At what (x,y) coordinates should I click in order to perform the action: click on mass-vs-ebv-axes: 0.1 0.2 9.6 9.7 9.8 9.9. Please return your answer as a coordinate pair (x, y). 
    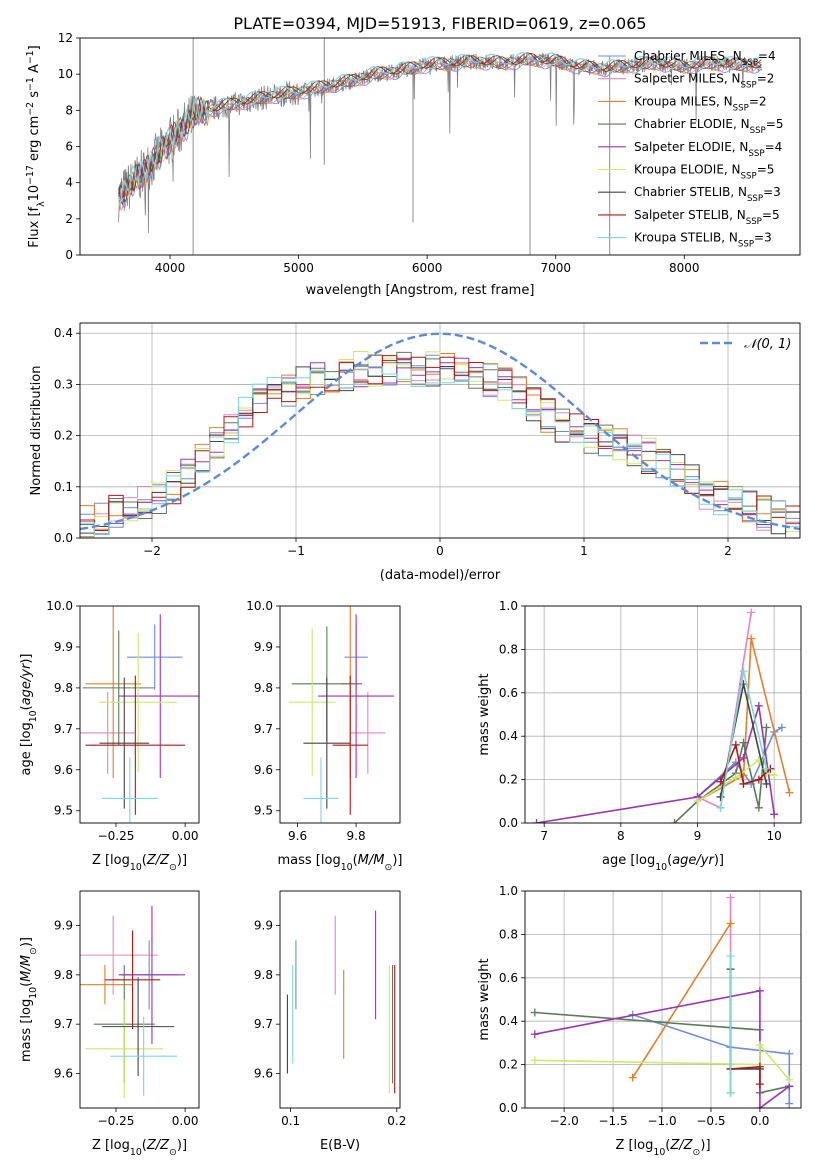
    Looking at the image, I should click on (330, 1023).